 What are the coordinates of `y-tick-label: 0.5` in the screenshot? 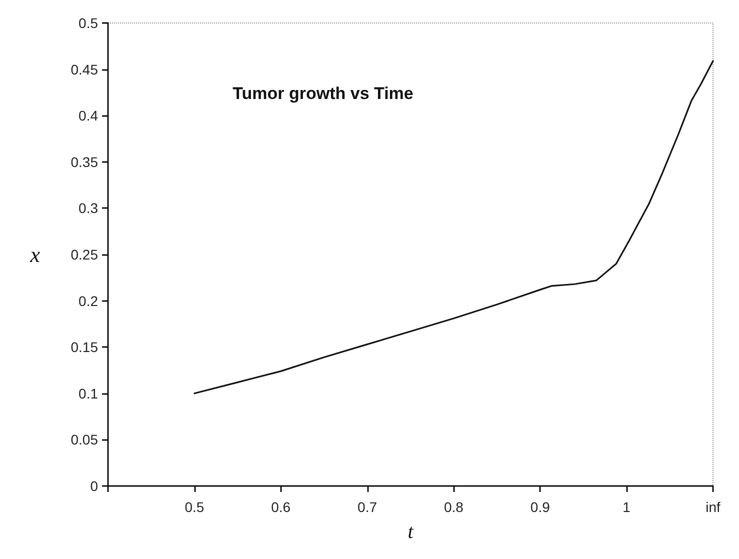 It's located at (88, 23).